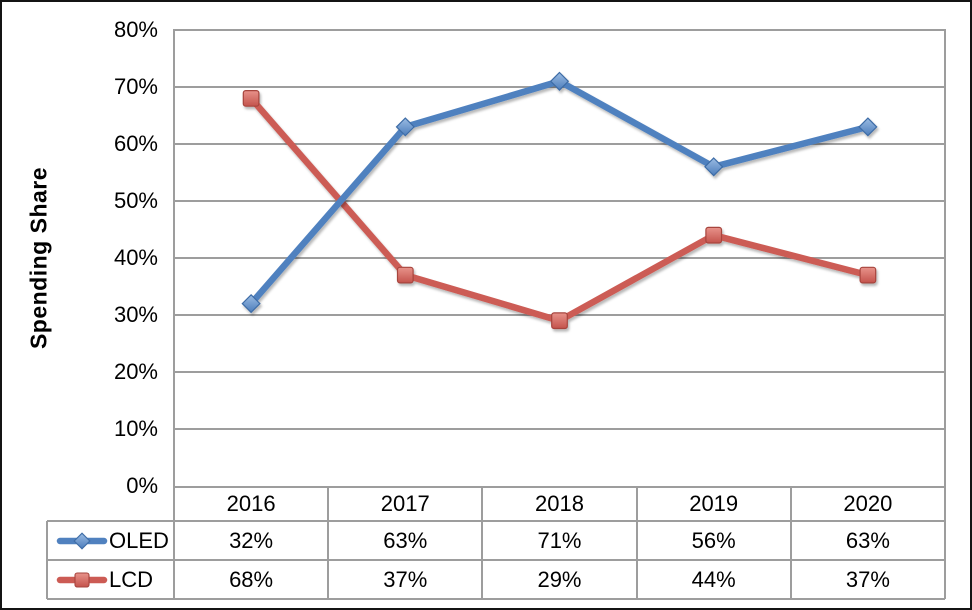  I want to click on year-header-2016: 2016, so click(251, 503).